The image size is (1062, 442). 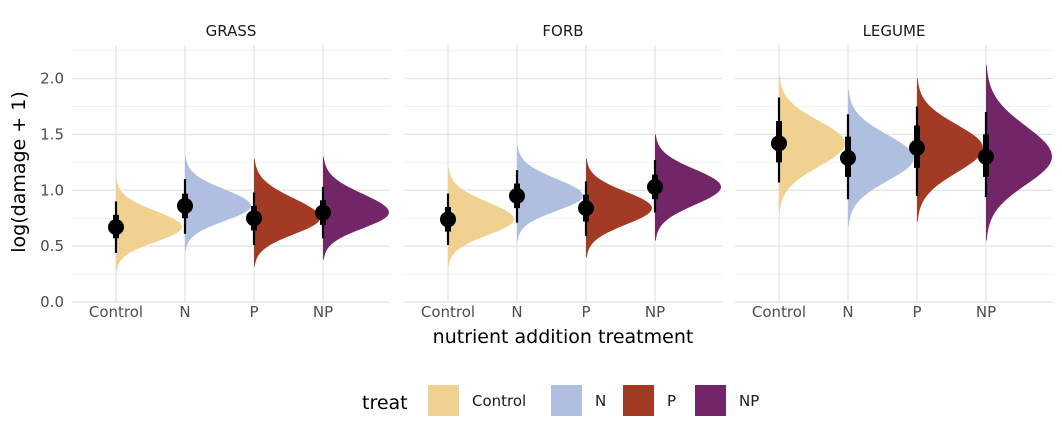 I want to click on y-tick-label: 0.0, so click(x=52, y=302).